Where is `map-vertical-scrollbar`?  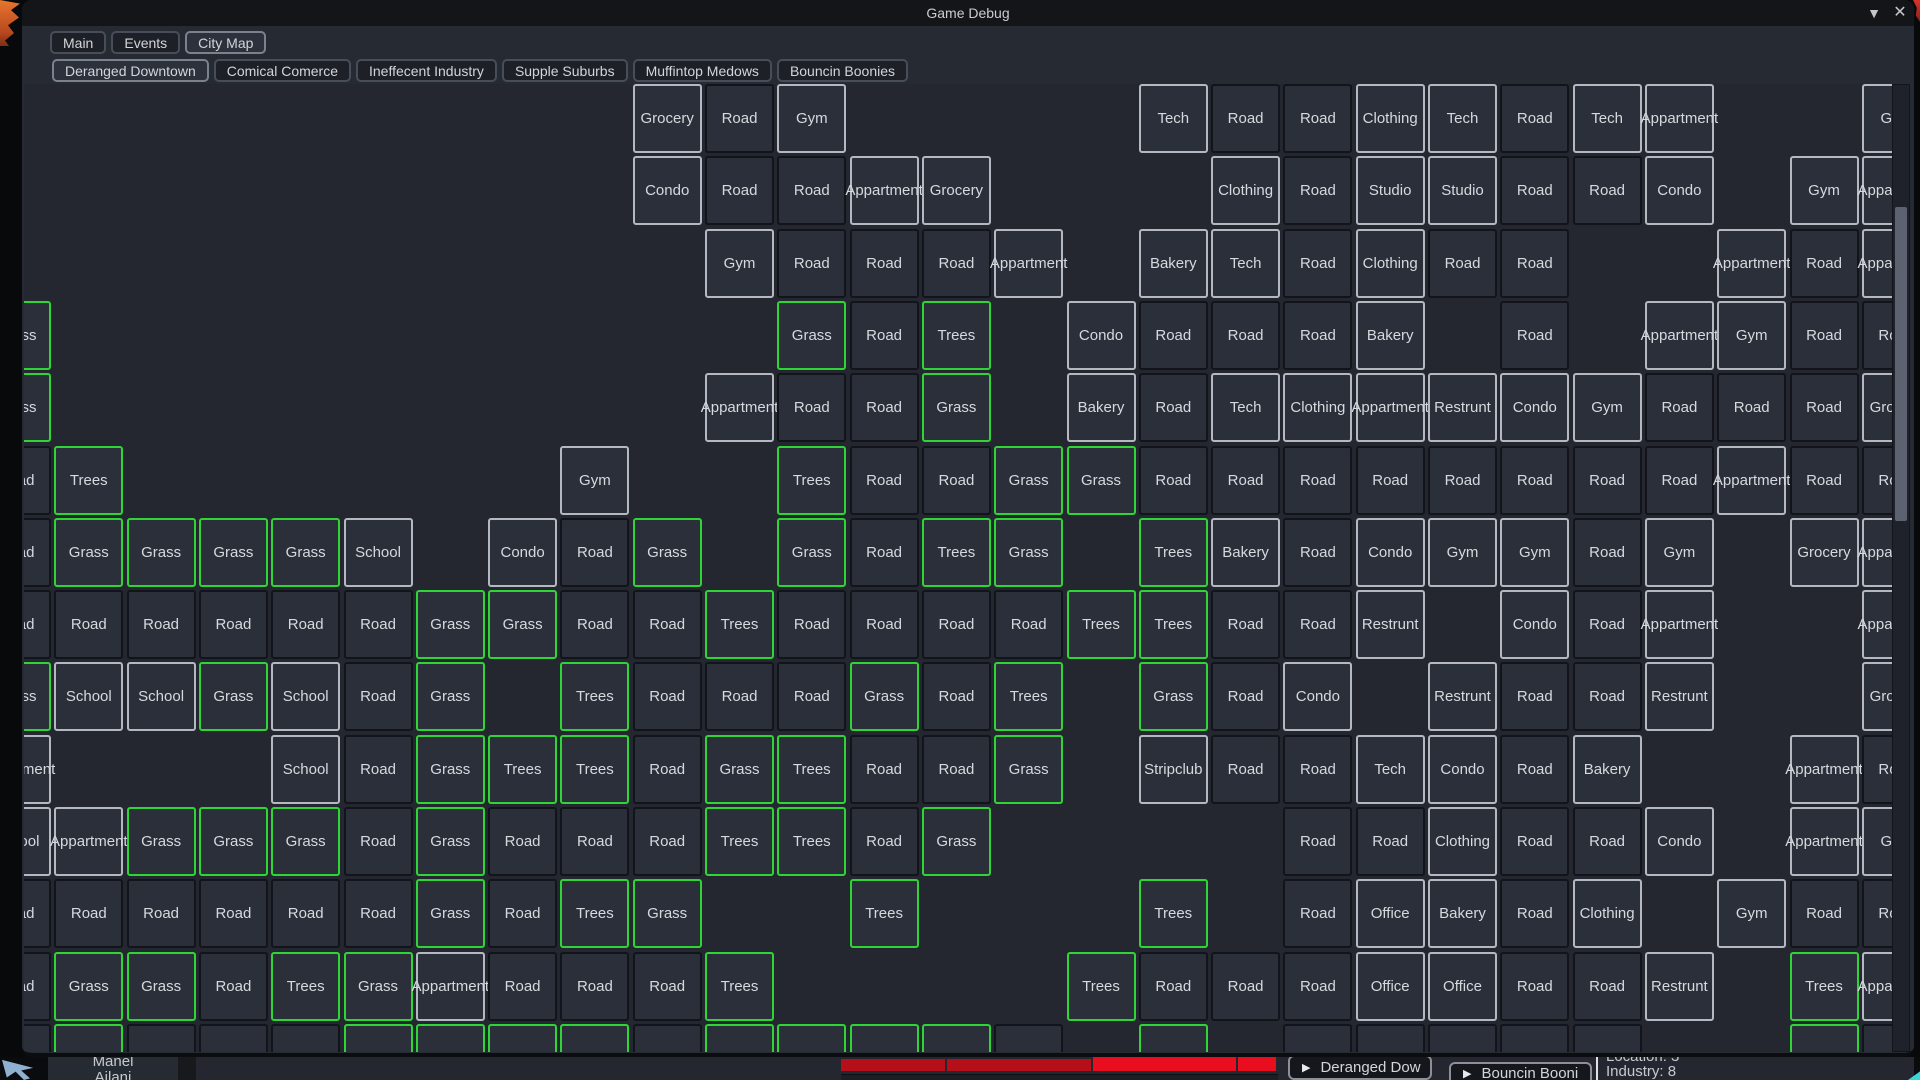
map-vertical-scrollbar is located at coordinates (1901, 568).